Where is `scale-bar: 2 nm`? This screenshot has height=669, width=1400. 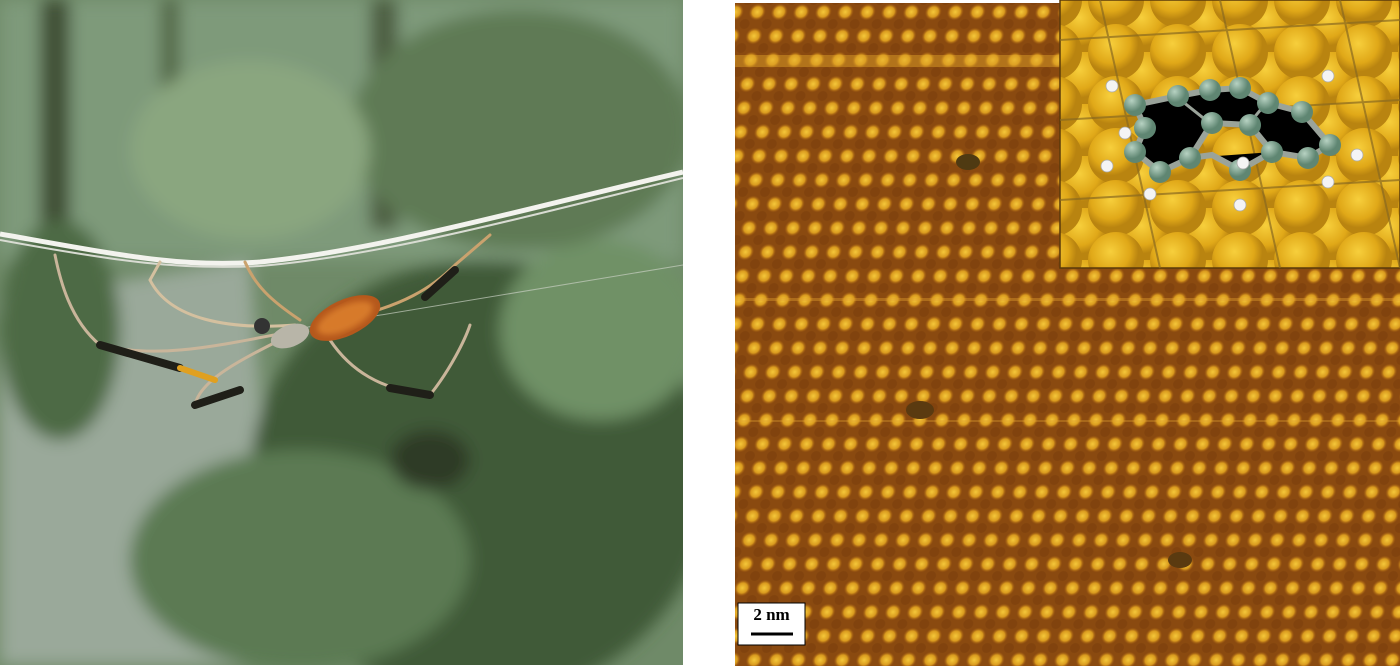 scale-bar: 2 nm is located at coordinates (771, 624).